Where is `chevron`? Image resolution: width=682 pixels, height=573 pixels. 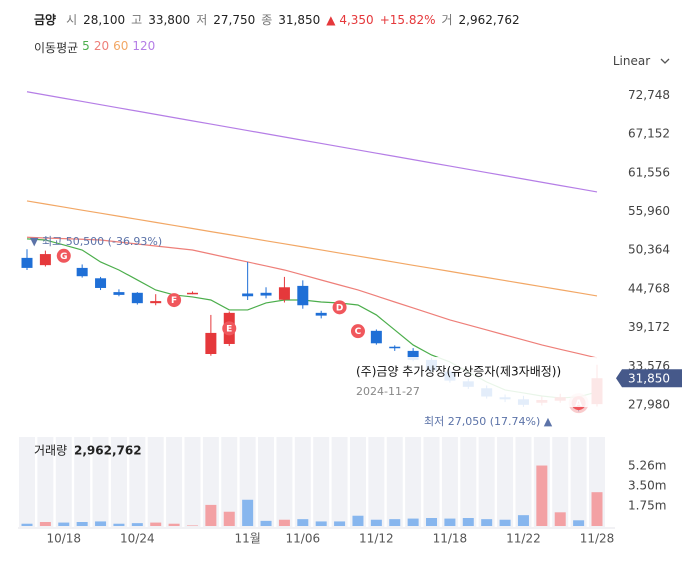 chevron is located at coordinates (665, 61).